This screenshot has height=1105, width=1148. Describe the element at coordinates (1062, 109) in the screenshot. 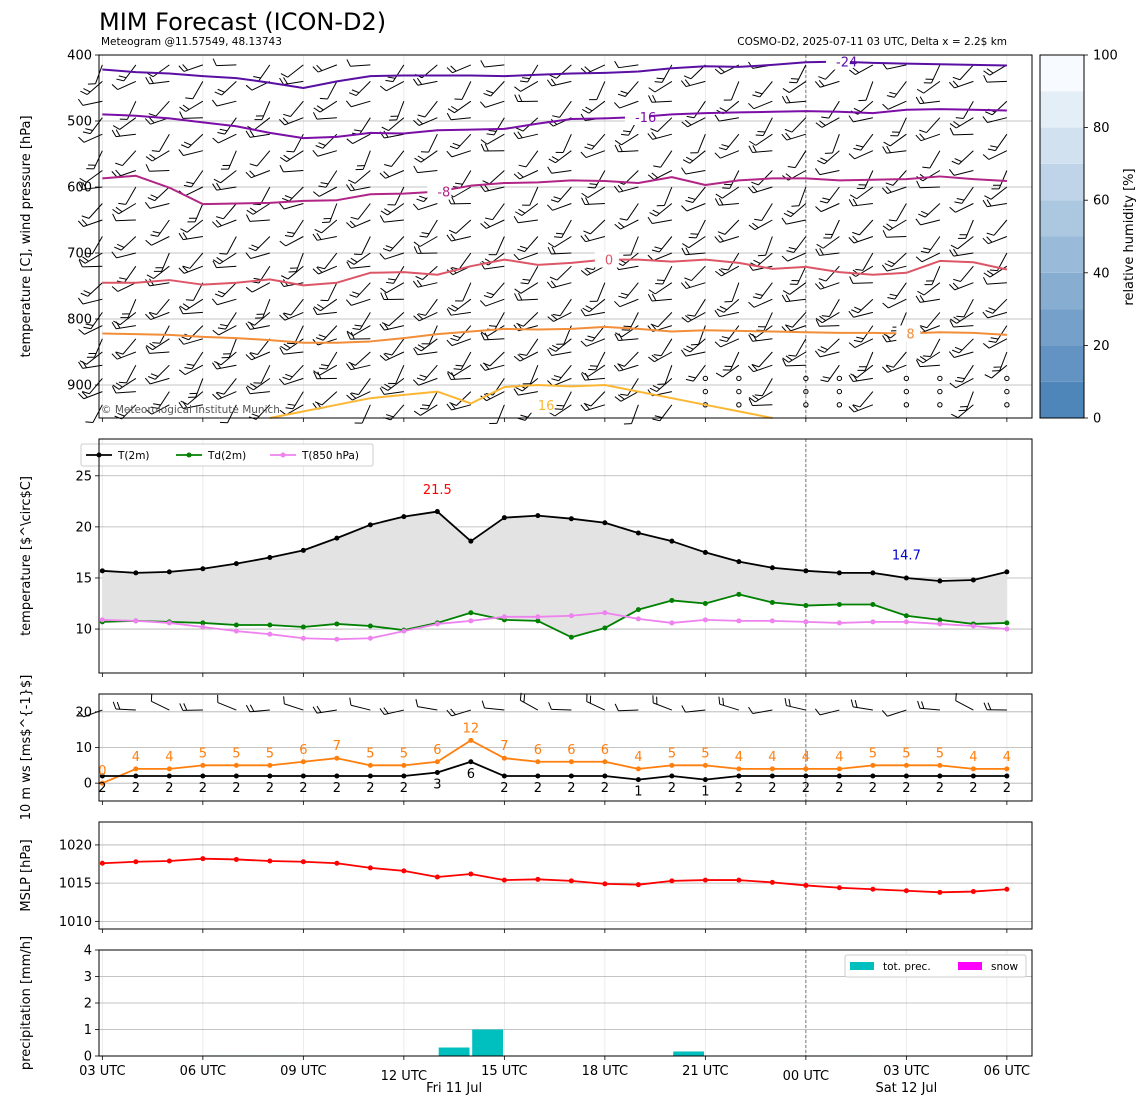

I see `colorbar-segment` at that location.